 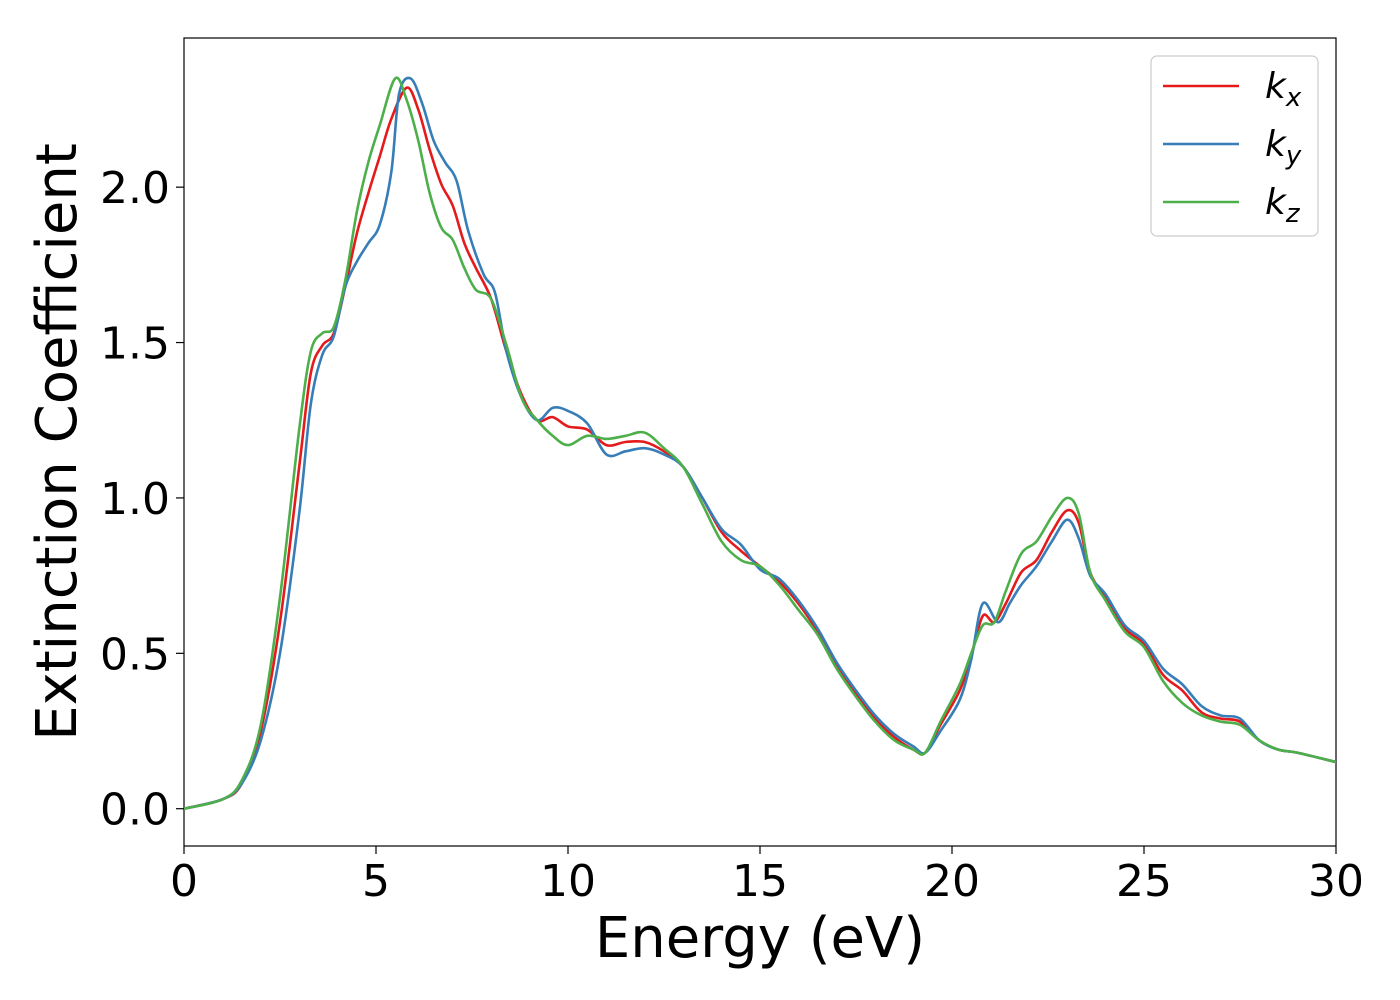 What do you see at coordinates (568, 881) in the screenshot?
I see `x-tick-label: 10` at bounding box center [568, 881].